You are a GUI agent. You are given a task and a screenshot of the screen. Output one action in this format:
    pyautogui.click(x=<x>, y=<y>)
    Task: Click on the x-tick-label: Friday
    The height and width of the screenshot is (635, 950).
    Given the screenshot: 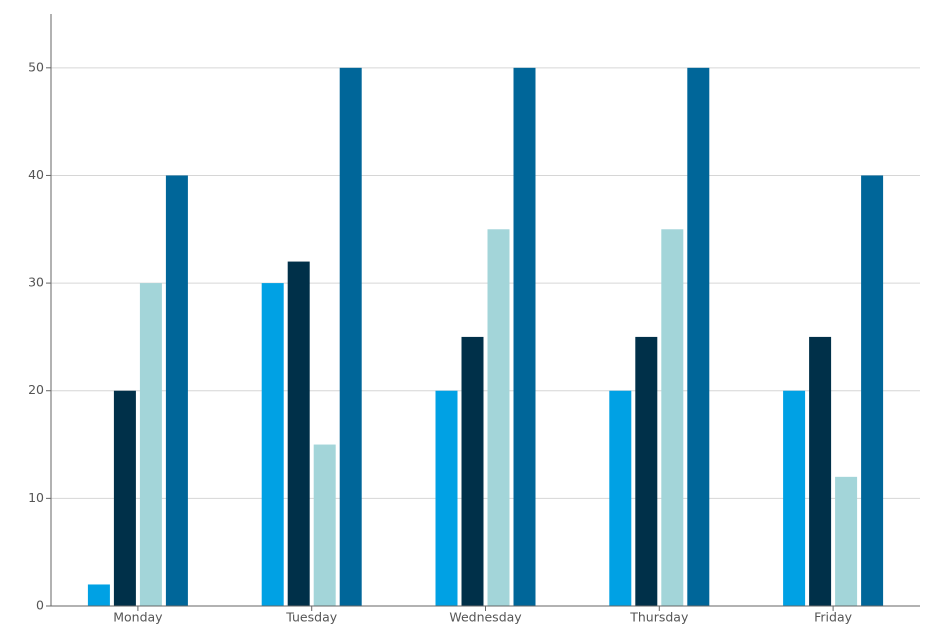 What is the action you would take?
    pyautogui.click(x=833, y=617)
    